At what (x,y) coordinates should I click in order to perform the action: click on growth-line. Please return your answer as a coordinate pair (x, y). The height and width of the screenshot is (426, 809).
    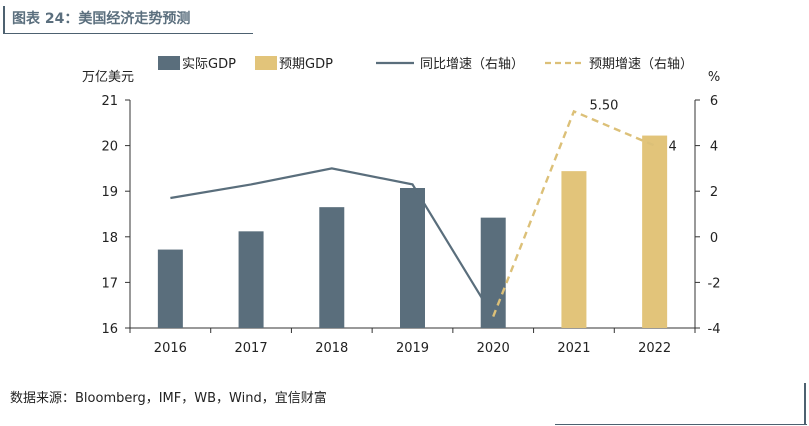
    Looking at the image, I should click on (332, 242).